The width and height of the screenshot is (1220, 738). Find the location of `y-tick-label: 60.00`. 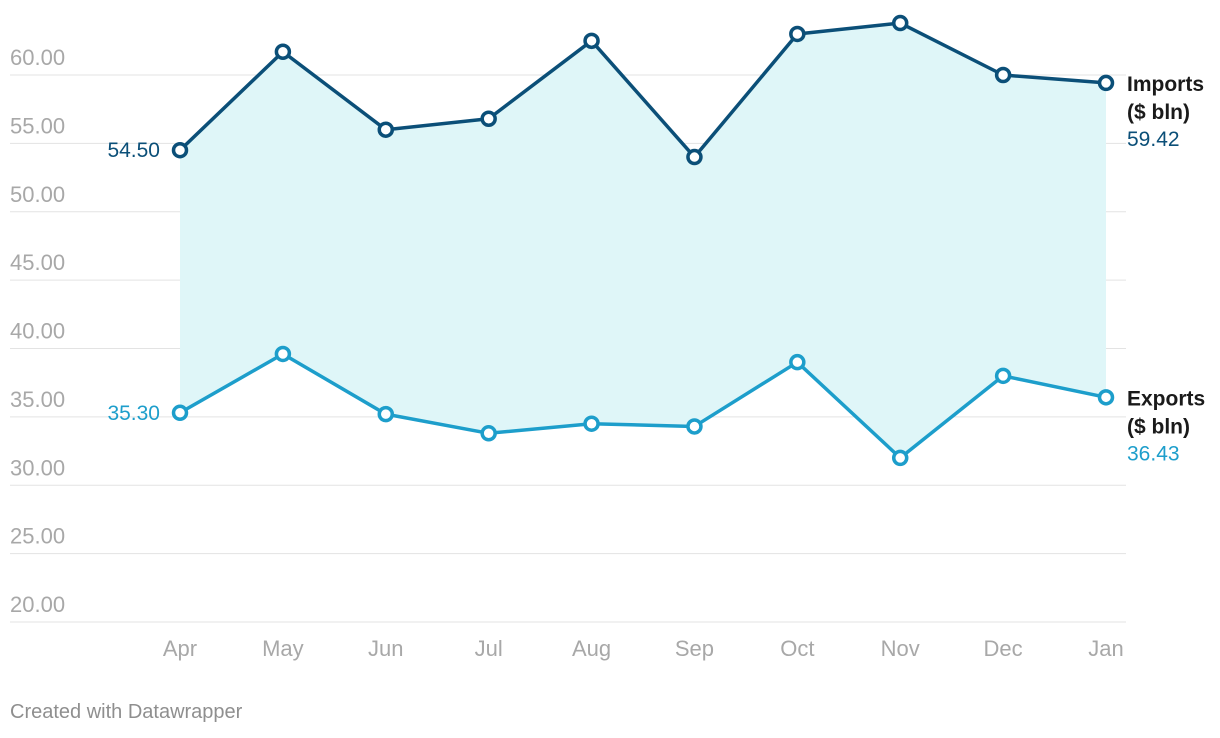

y-tick-label: 60.00 is located at coordinates (37, 57).